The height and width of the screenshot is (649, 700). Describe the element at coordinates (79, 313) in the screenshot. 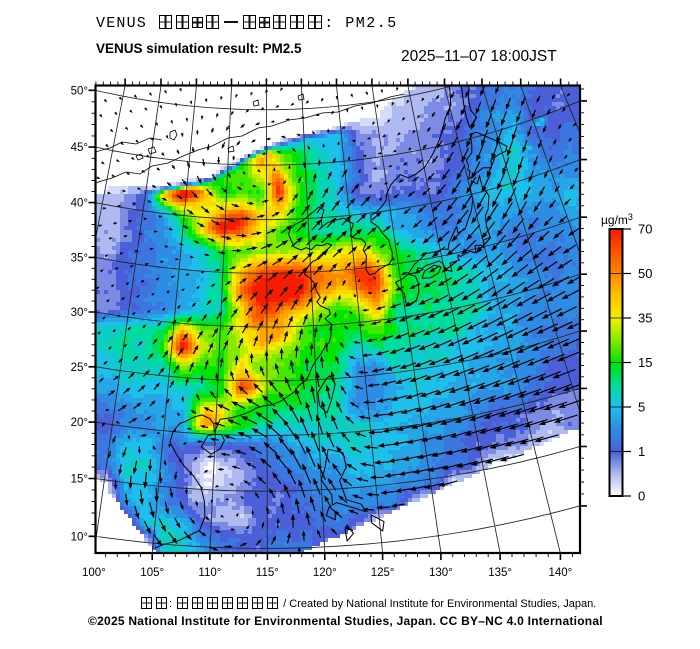

I see `svg-text: 30°` at that location.